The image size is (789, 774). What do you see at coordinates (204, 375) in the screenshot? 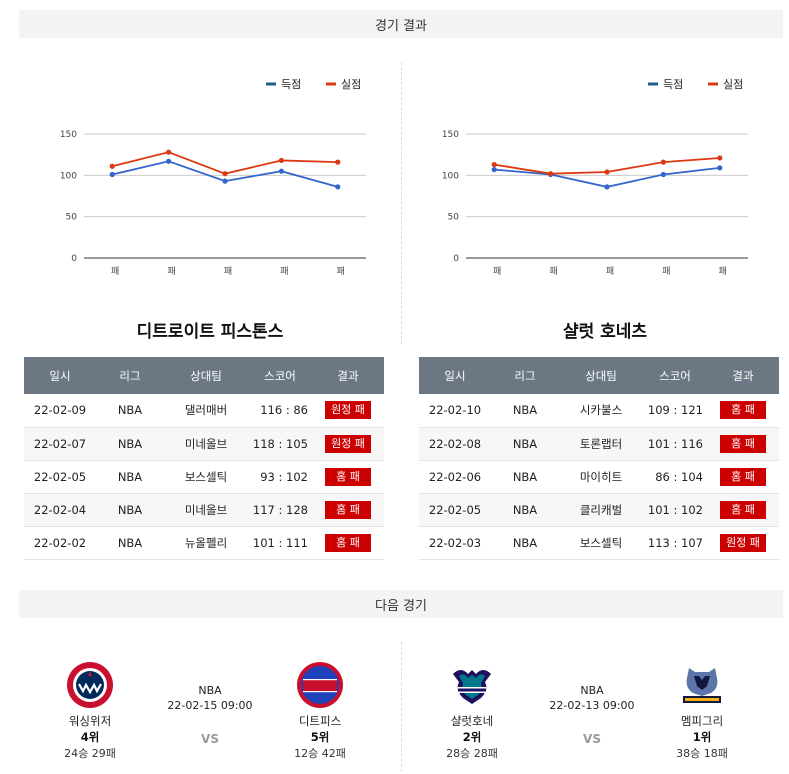
I see `table-header-row: 일시 리그 상대팀 스코어 결과` at bounding box center [204, 375].